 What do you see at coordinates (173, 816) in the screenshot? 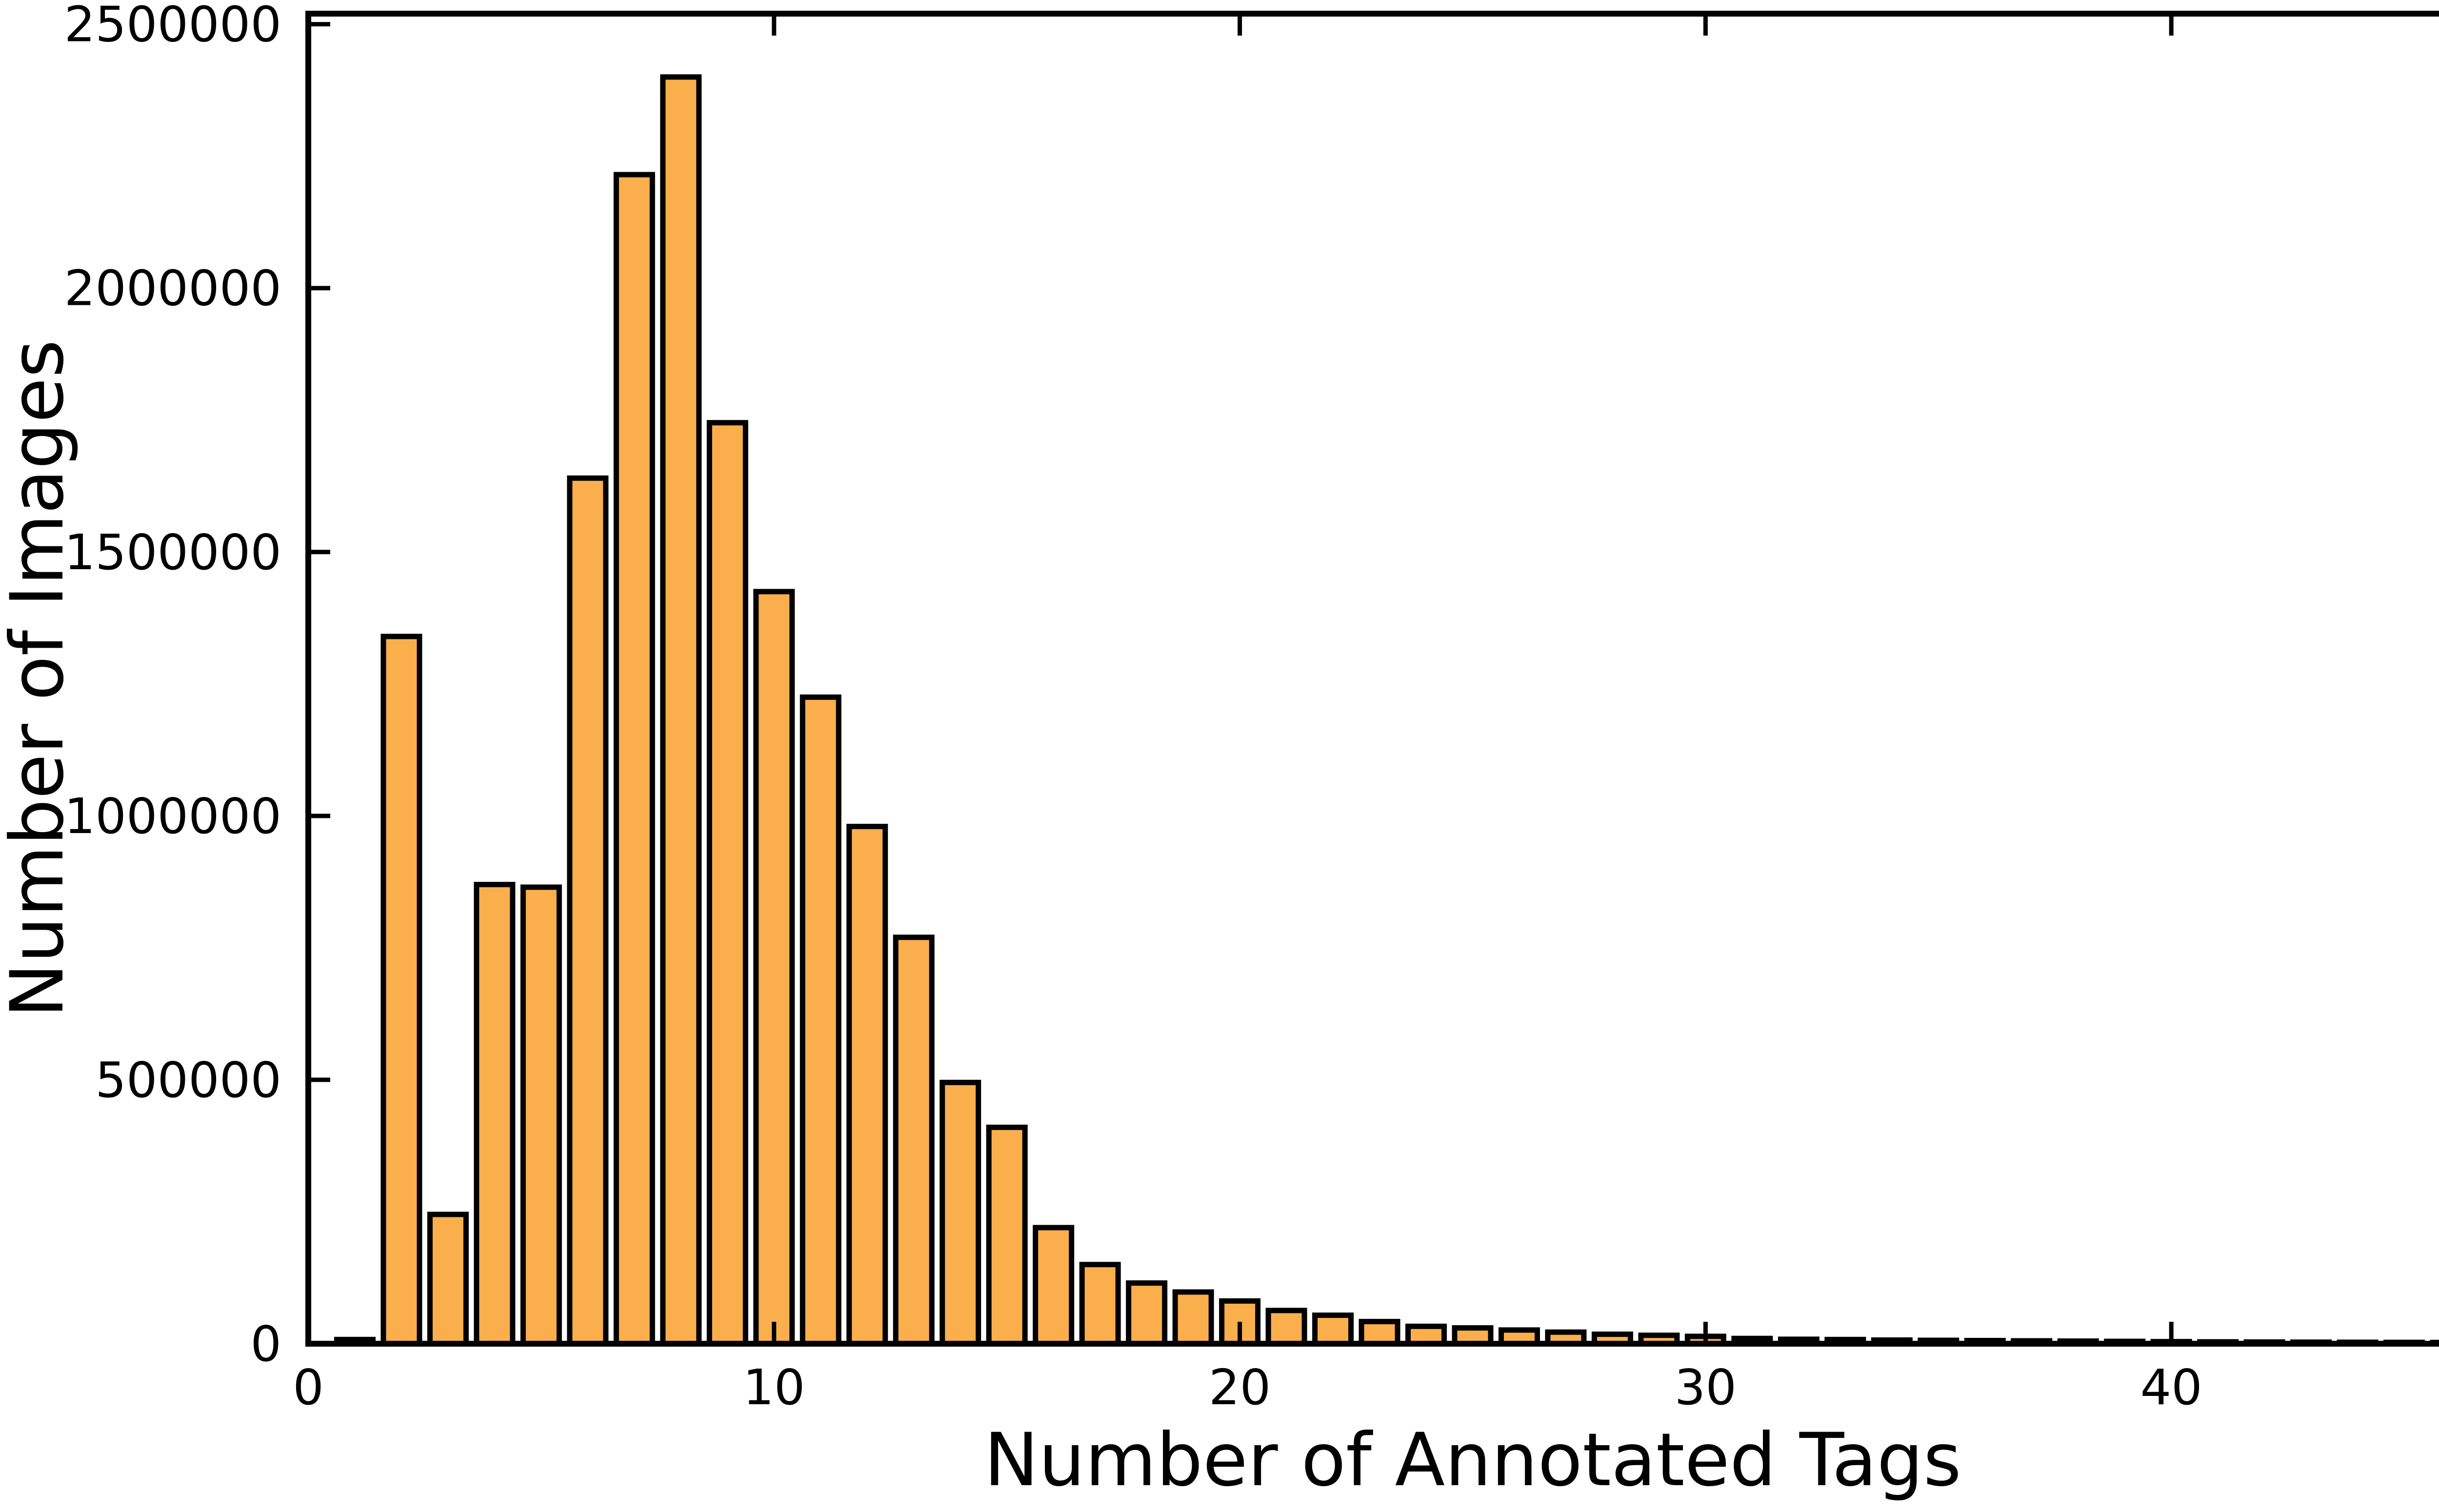
I see `y-tick-label-1000000: 1000000` at bounding box center [173, 816].